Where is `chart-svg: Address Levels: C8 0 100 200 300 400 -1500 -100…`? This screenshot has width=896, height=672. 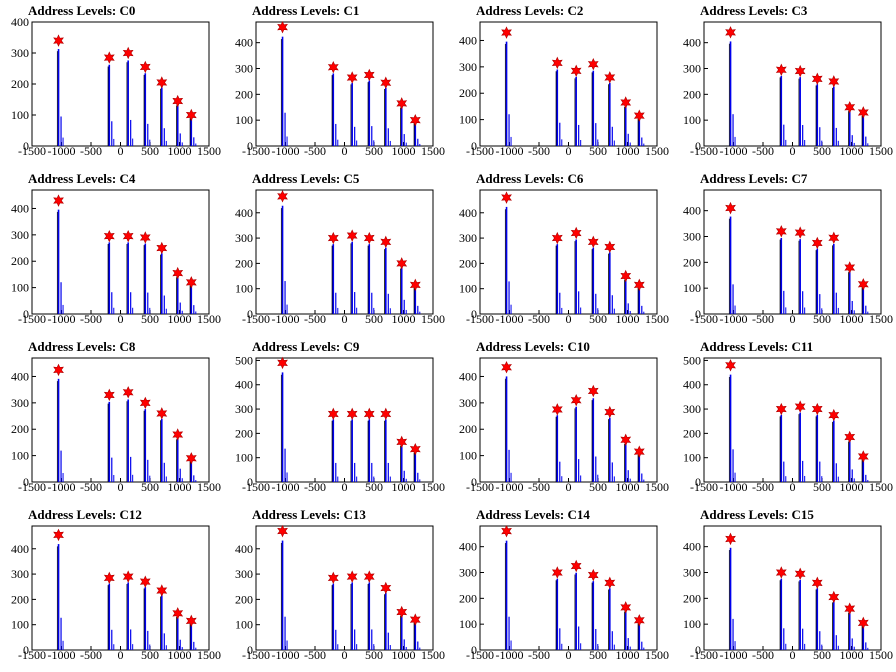 chart-svg: Address Levels: C8 0 100 200 300 400 -1500 -100… is located at coordinates (116, 416).